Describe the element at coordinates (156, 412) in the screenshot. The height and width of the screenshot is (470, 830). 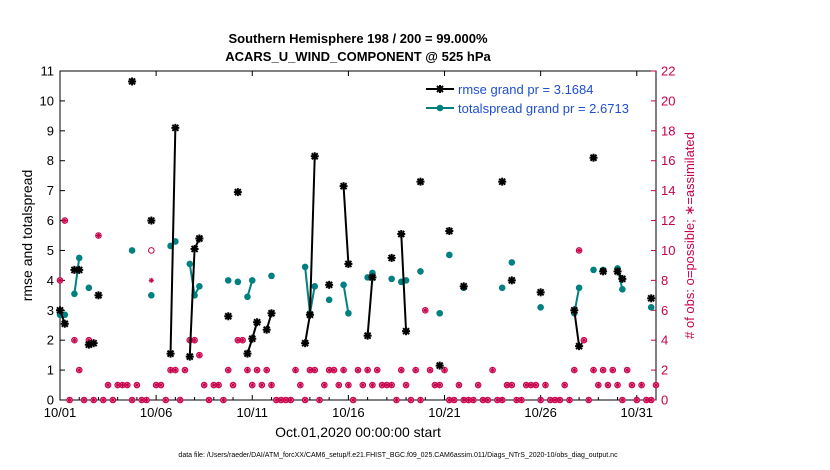
I see `x-tick-label: 10/06` at that location.